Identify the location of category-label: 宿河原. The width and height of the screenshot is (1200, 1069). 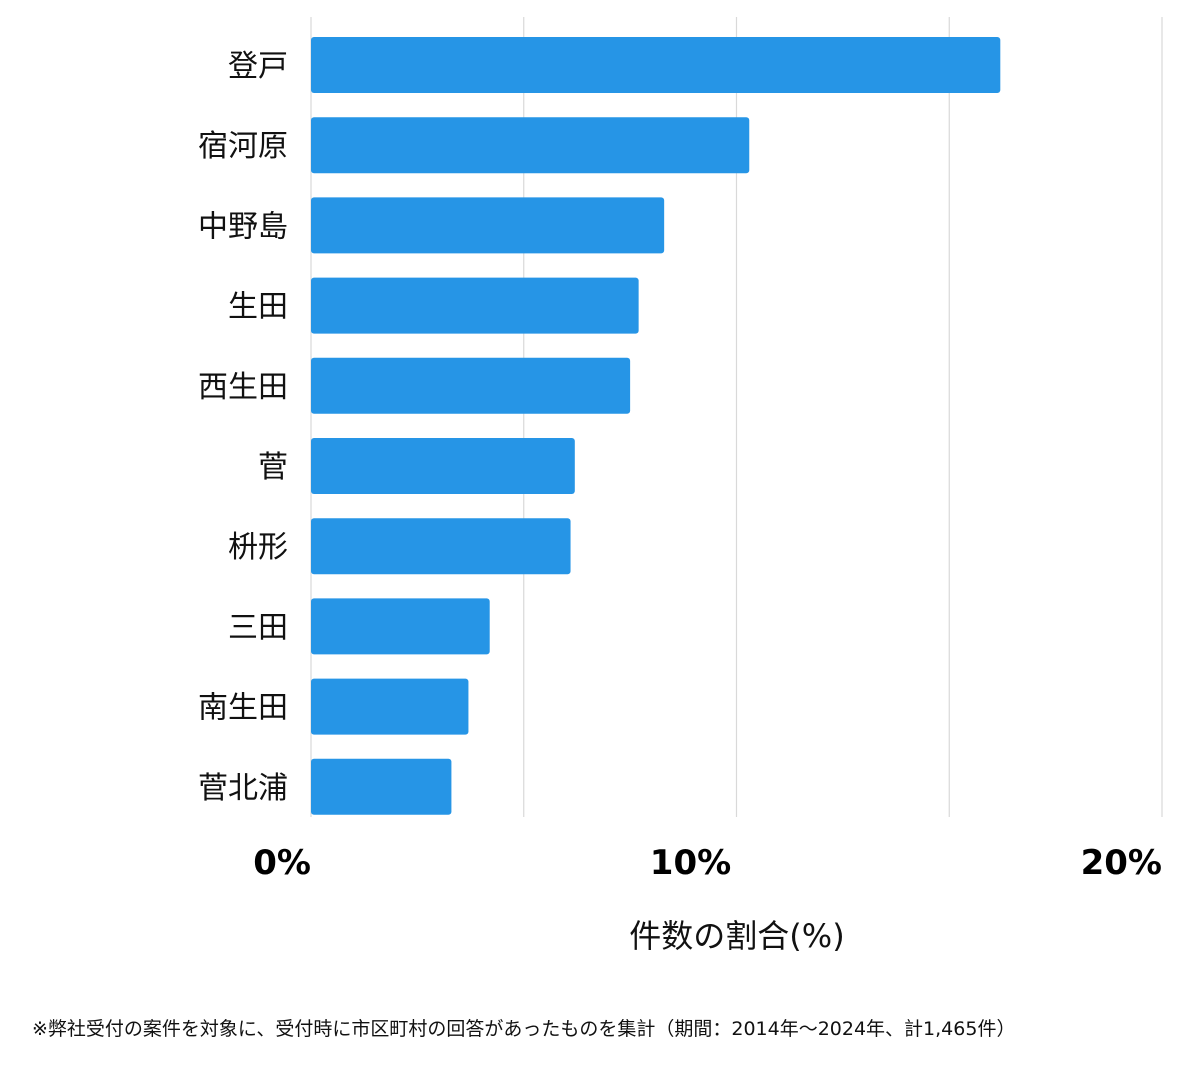
(243, 146).